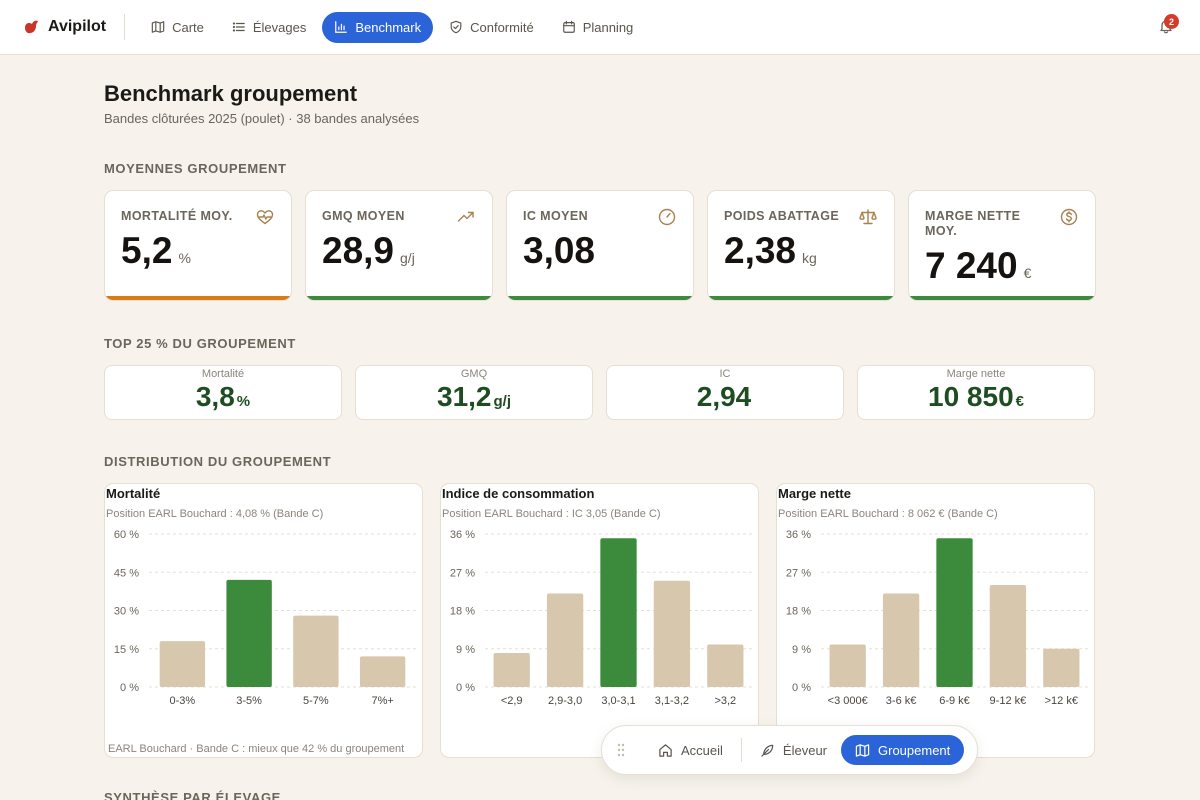 The height and width of the screenshot is (800, 1200). I want to click on dollar-circle-icon, so click(1069, 217).